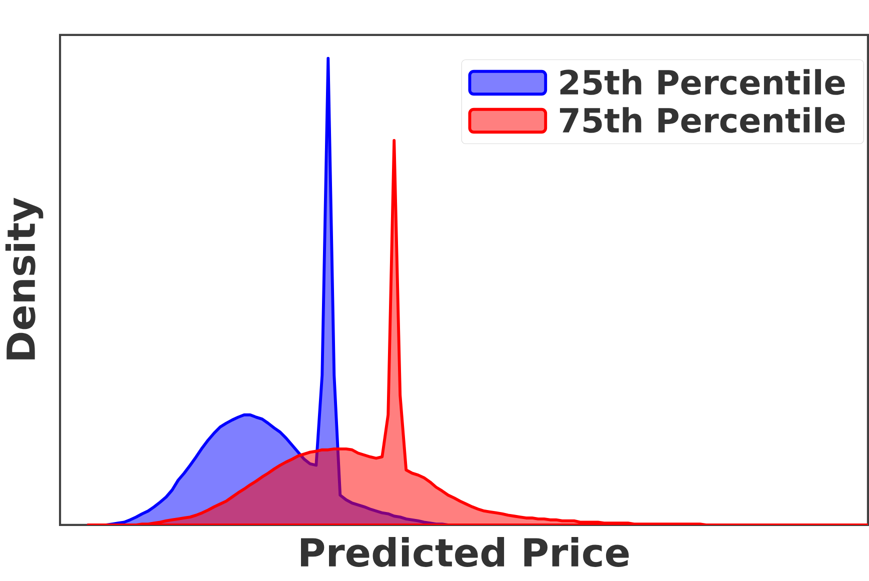  What do you see at coordinates (464, 552) in the screenshot?
I see `x-axis-title: Predicted Price` at bounding box center [464, 552].